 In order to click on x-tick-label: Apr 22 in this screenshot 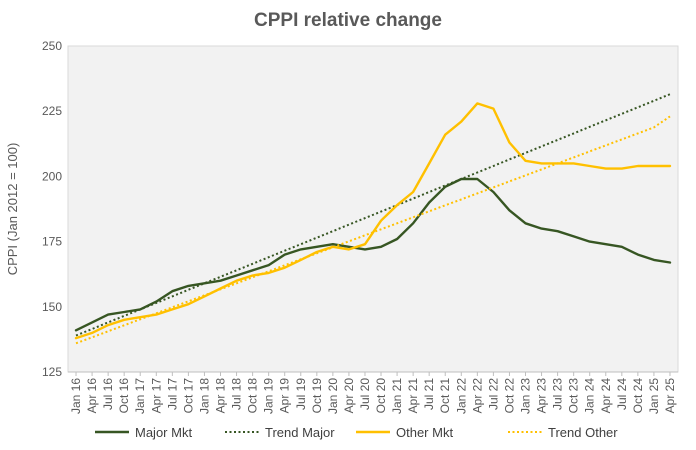, I will do `click(477, 396)`.